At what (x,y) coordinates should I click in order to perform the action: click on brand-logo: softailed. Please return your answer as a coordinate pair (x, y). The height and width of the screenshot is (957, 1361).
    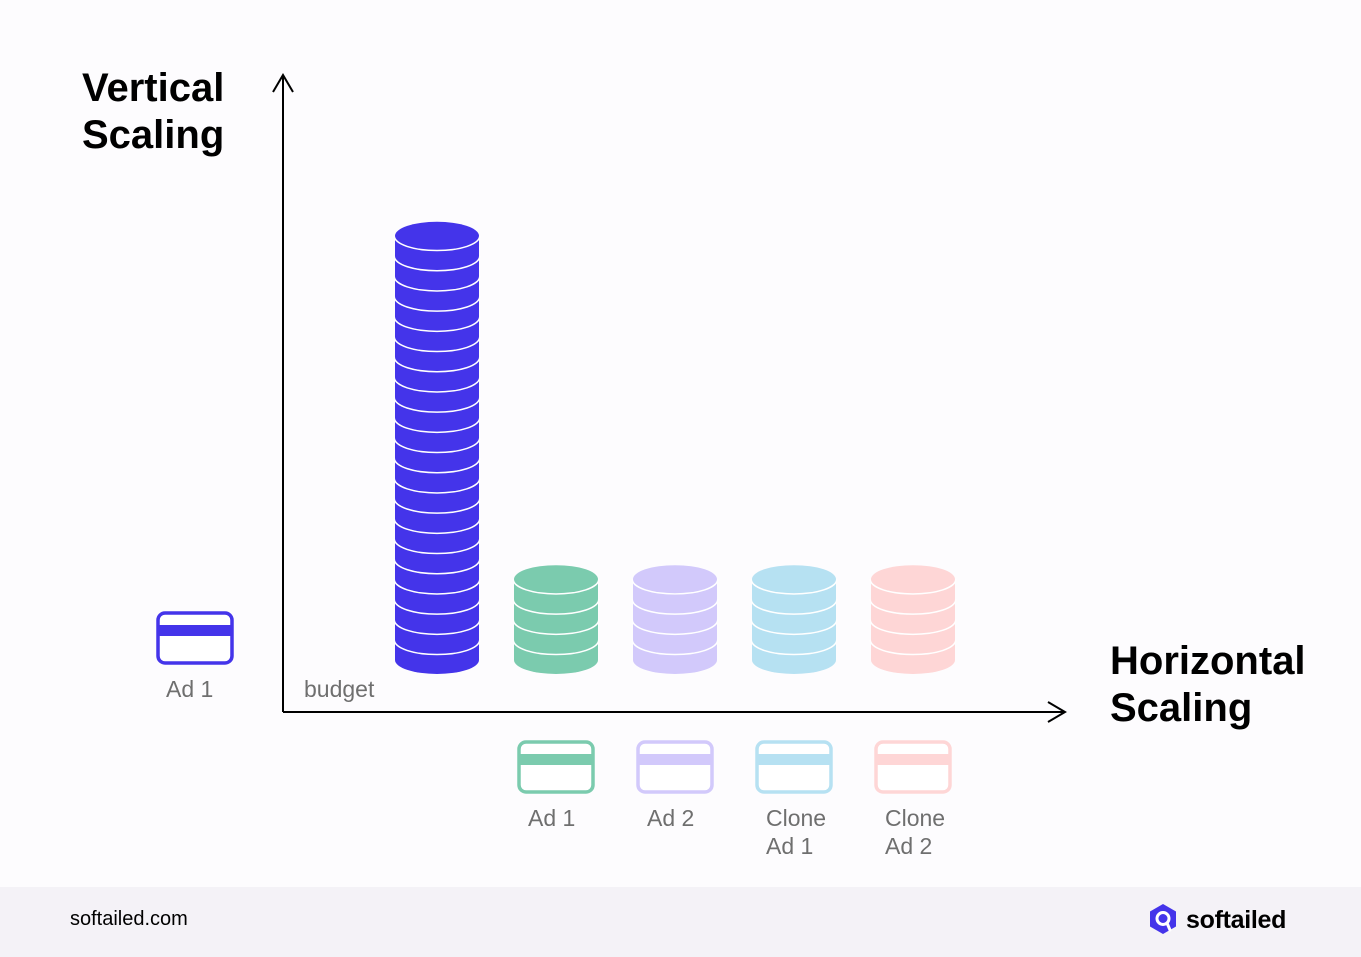
    Looking at the image, I should click on (1217, 920).